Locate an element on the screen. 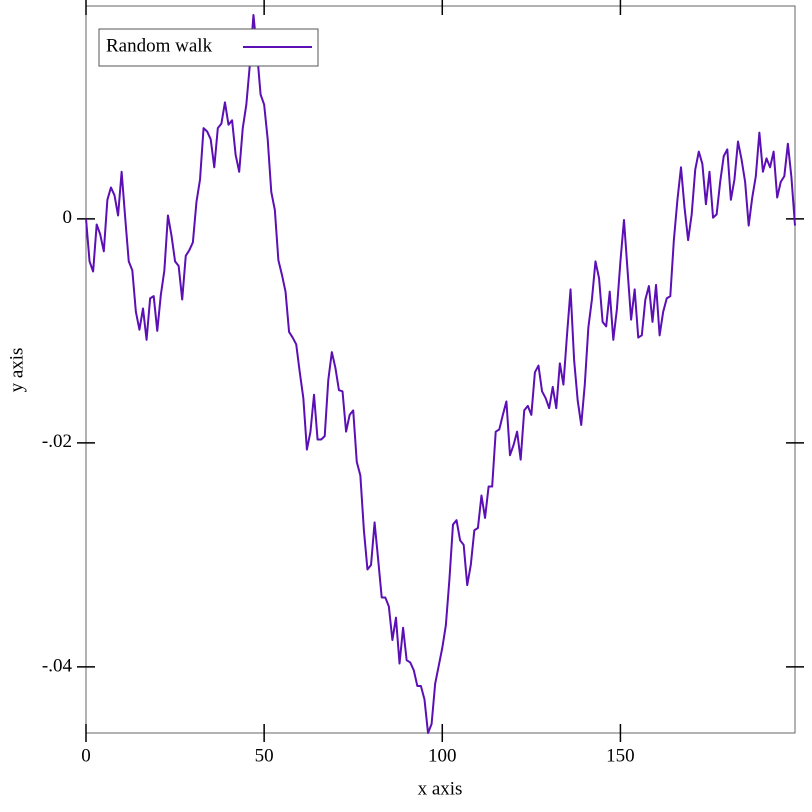 This screenshot has width=812, height=812. y-tick-label: 0 is located at coordinates (68, 217).